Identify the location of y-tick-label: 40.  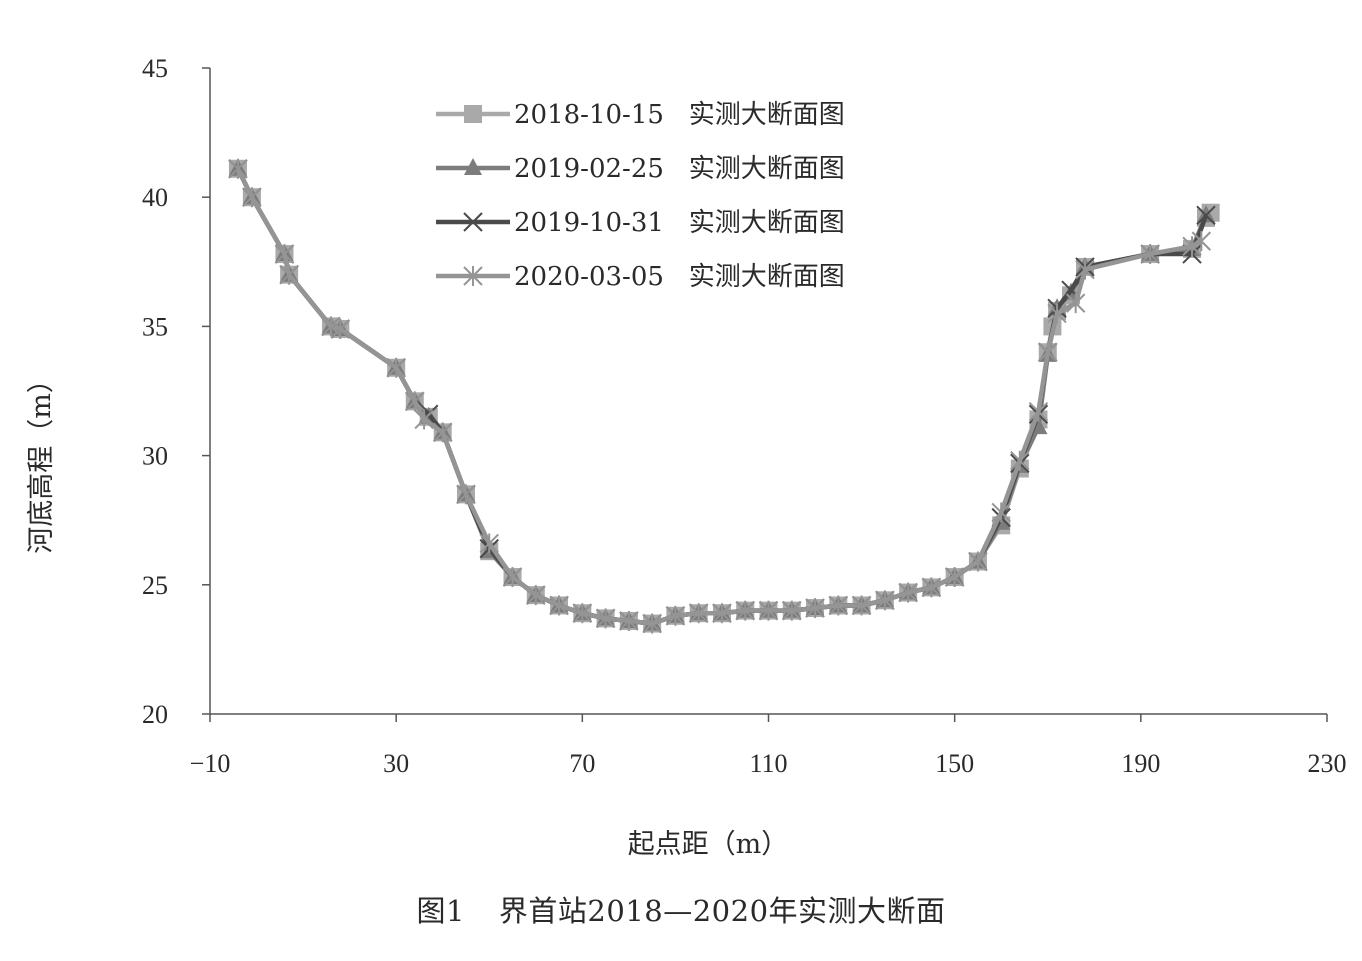
(155, 197).